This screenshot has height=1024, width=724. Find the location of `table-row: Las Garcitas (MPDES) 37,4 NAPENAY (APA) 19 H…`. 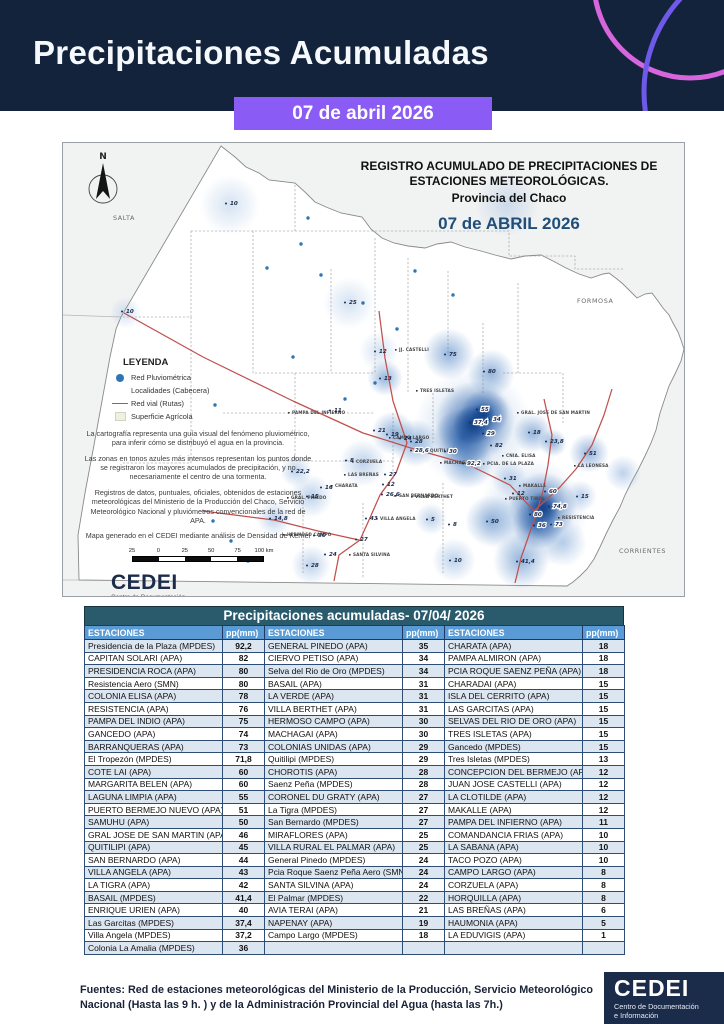

table-row: Las Garcitas (MPDES) 37,4 NAPENAY (APA) 19 H… is located at coordinates (354, 923).